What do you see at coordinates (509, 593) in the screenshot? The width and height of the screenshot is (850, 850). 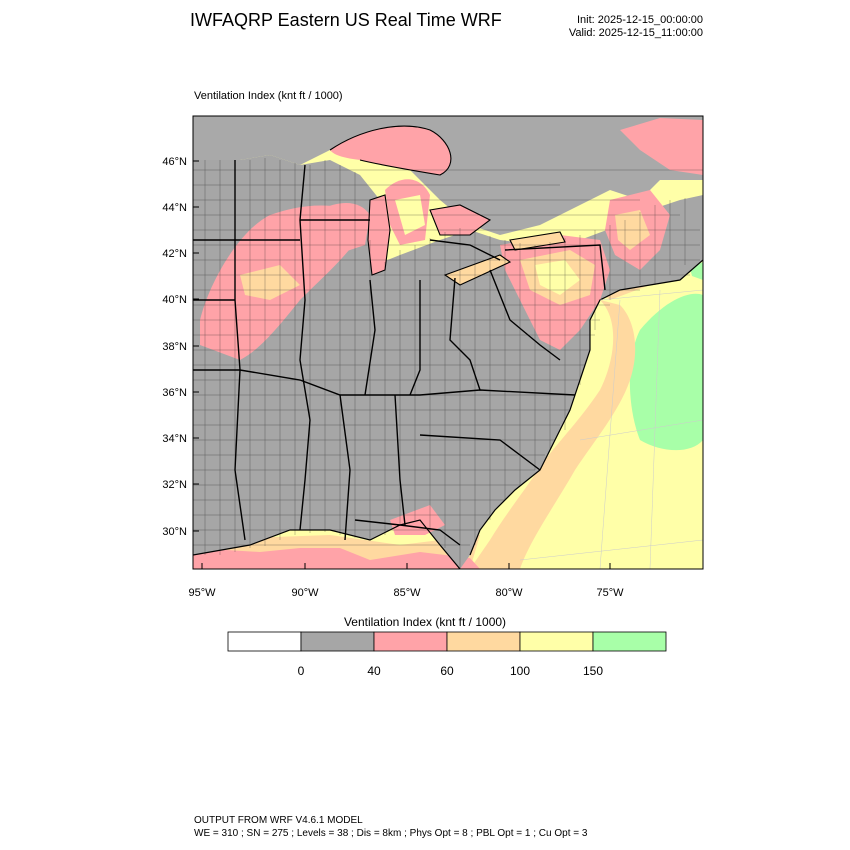 I see `lon-label: 80°W` at bounding box center [509, 593].